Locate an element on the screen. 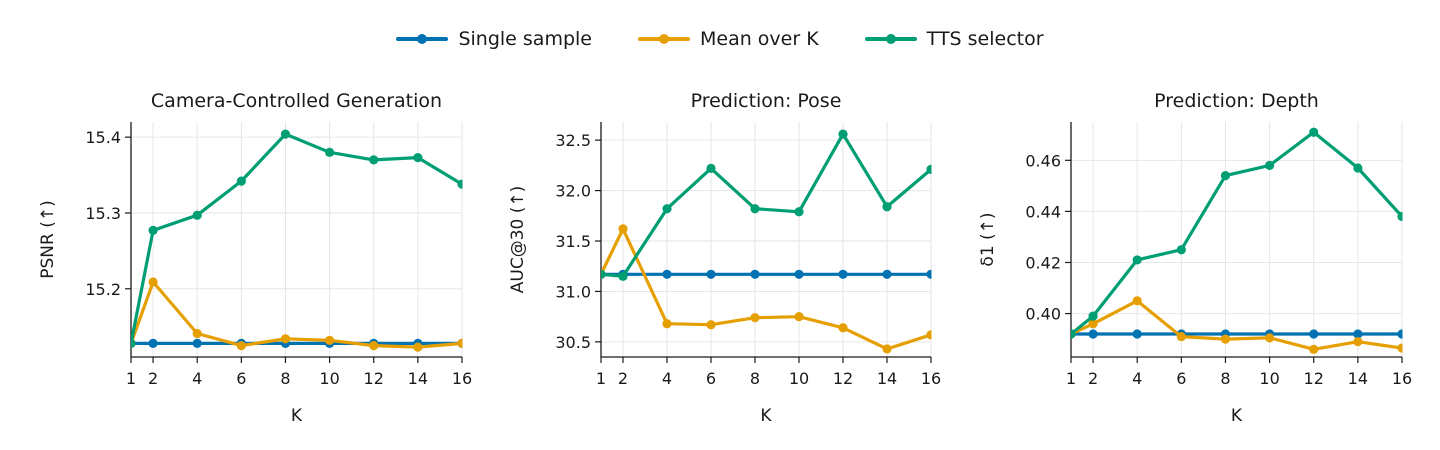  chart-title: Prediction: Depth is located at coordinates (1236, 101).